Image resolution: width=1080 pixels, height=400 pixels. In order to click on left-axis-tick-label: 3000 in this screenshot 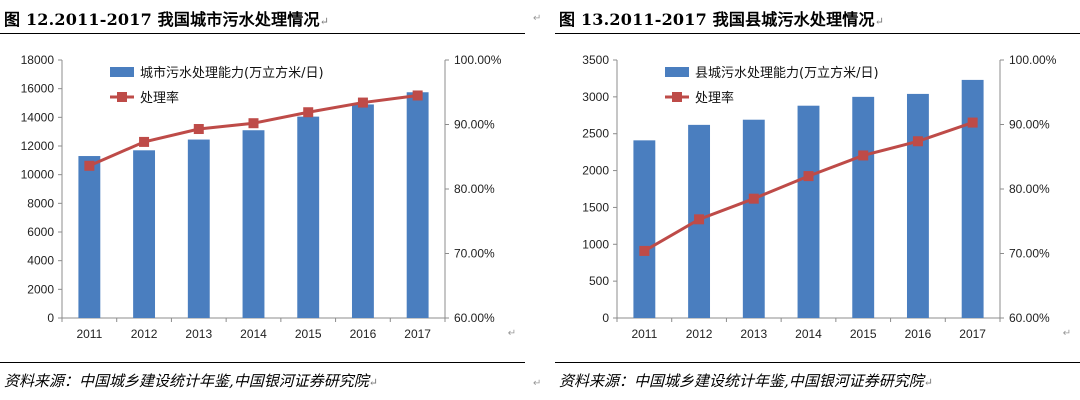, I will do `click(595, 97)`.